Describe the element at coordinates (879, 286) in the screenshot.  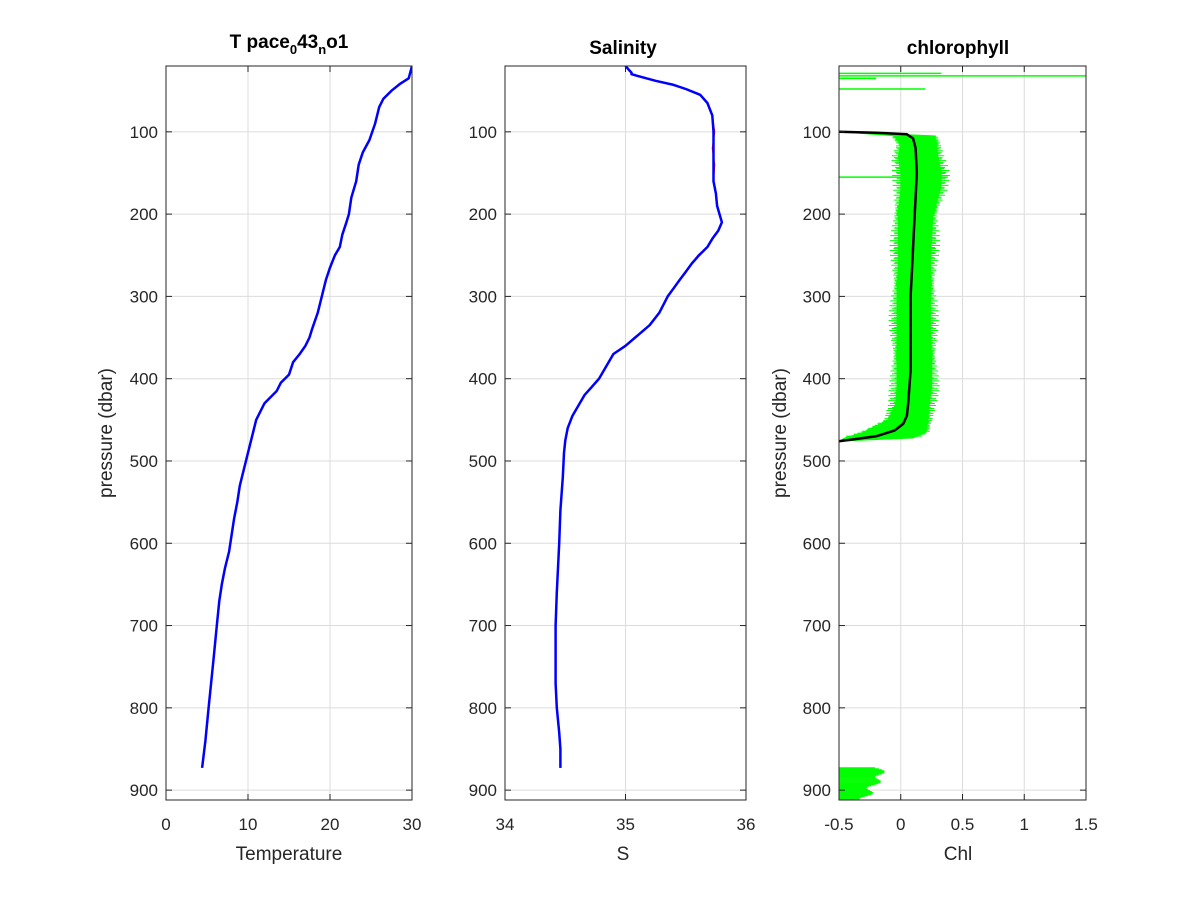
I see `chlorophyll-series-smoothed-line` at that location.